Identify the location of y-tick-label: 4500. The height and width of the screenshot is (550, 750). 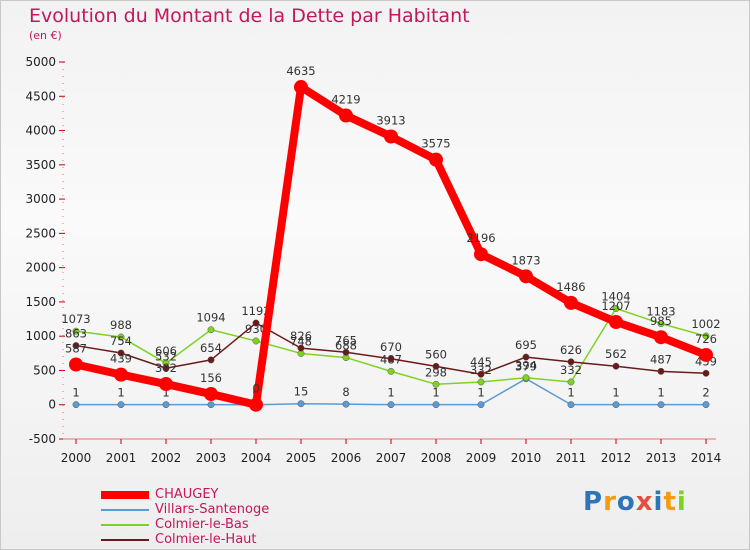
(40, 96).